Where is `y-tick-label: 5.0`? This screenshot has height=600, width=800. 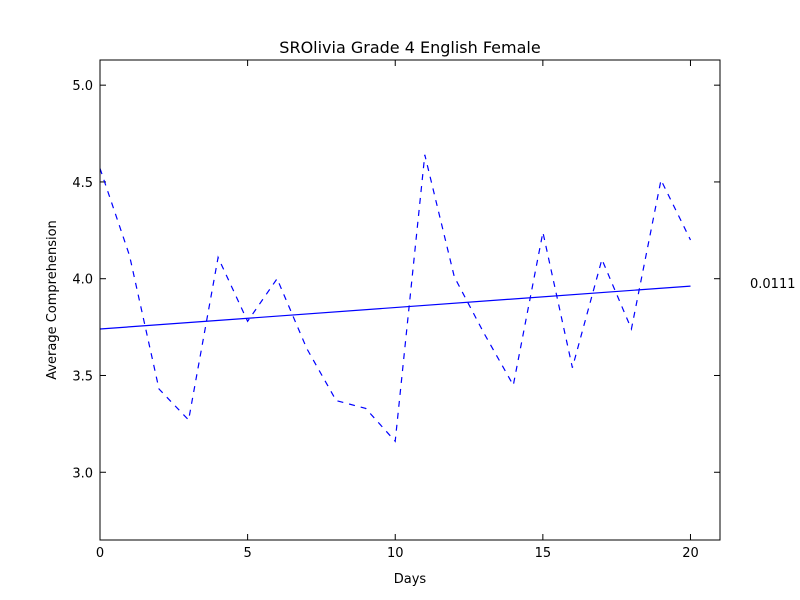
y-tick-label: 5.0 is located at coordinates (82, 86).